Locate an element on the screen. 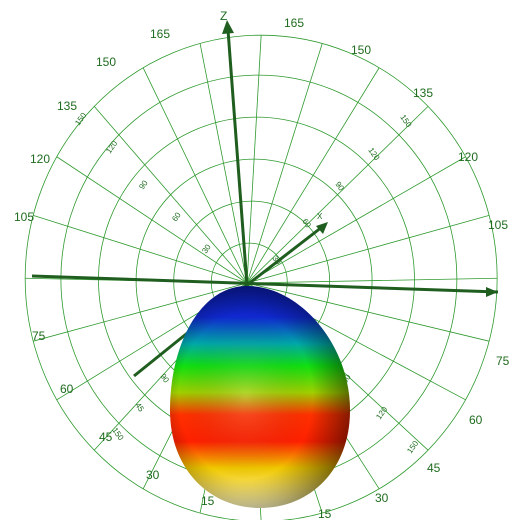  radial-tick-labels-right: 30 60 90 120 150 is located at coordinates (341, 190).